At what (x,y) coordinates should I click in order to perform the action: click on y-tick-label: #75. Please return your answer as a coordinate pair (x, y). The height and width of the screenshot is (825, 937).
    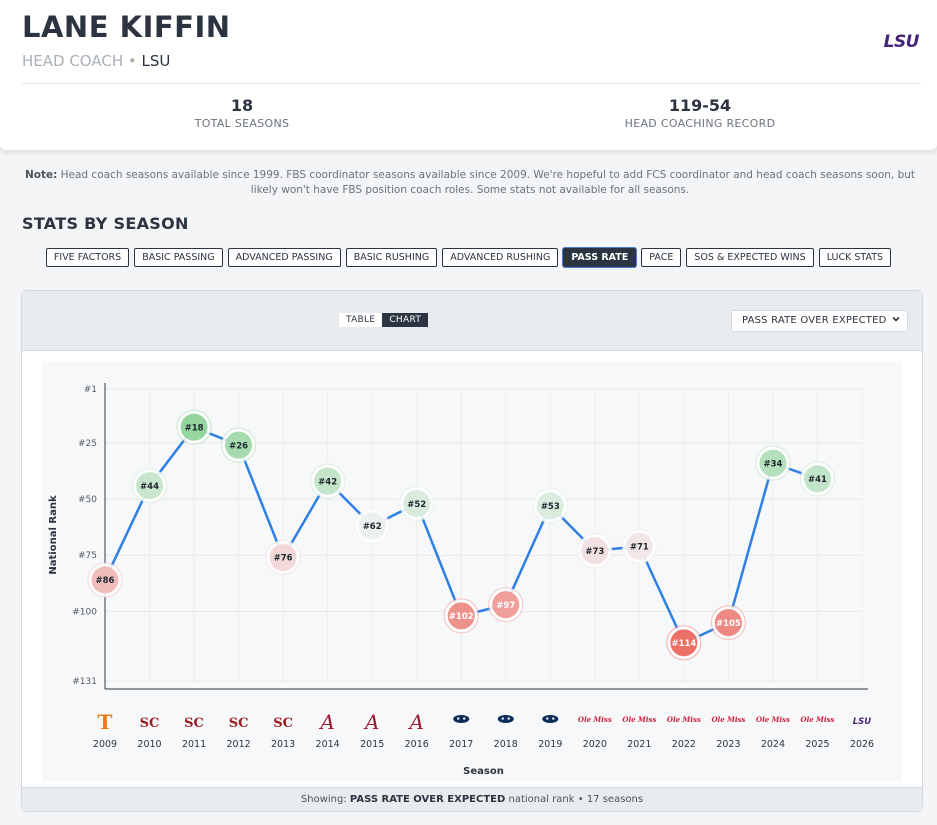
    Looking at the image, I should click on (87, 556).